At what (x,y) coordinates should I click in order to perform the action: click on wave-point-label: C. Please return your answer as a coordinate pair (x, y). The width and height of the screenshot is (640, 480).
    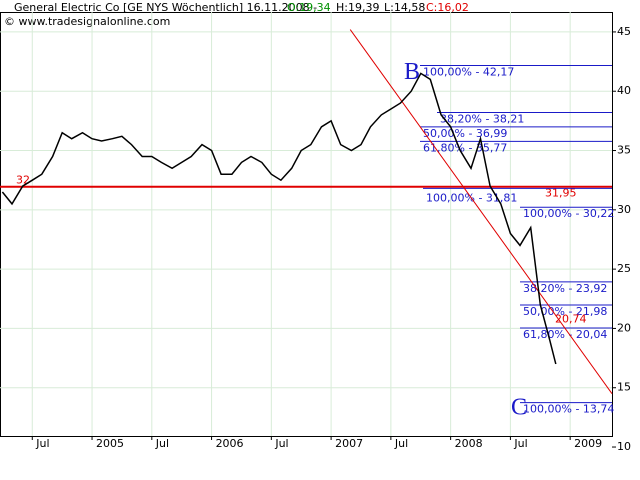
    Looking at the image, I should click on (519, 408).